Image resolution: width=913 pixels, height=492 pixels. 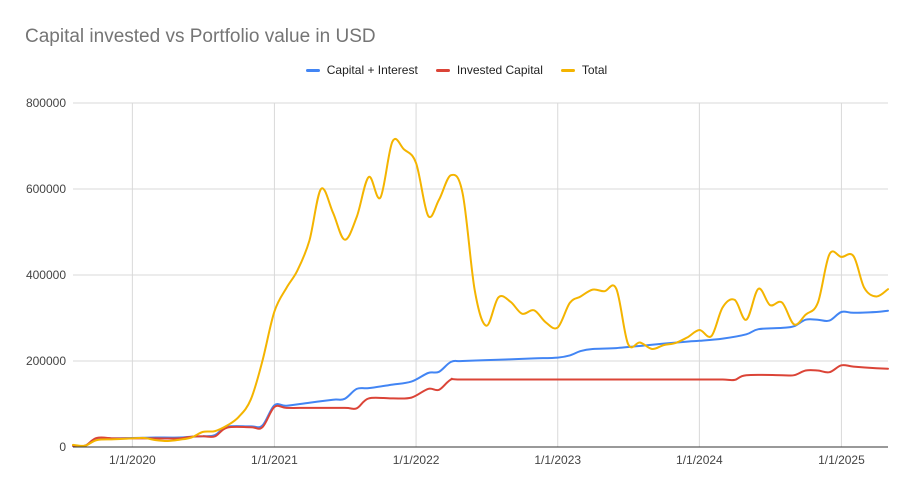 I want to click on y-tick-label: 400000, so click(x=46, y=275).